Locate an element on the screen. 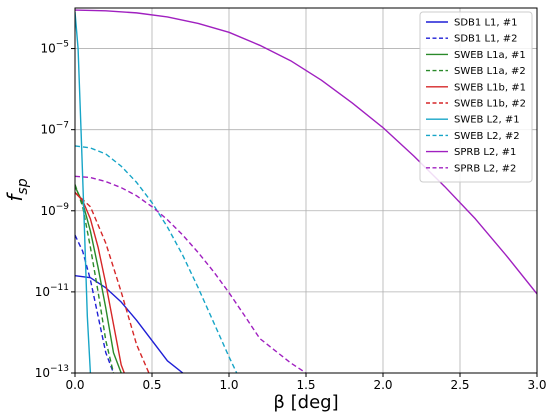 The width and height of the screenshot is (550, 417). y-tick-label: 10⁻⁹ is located at coordinates (54, 210).